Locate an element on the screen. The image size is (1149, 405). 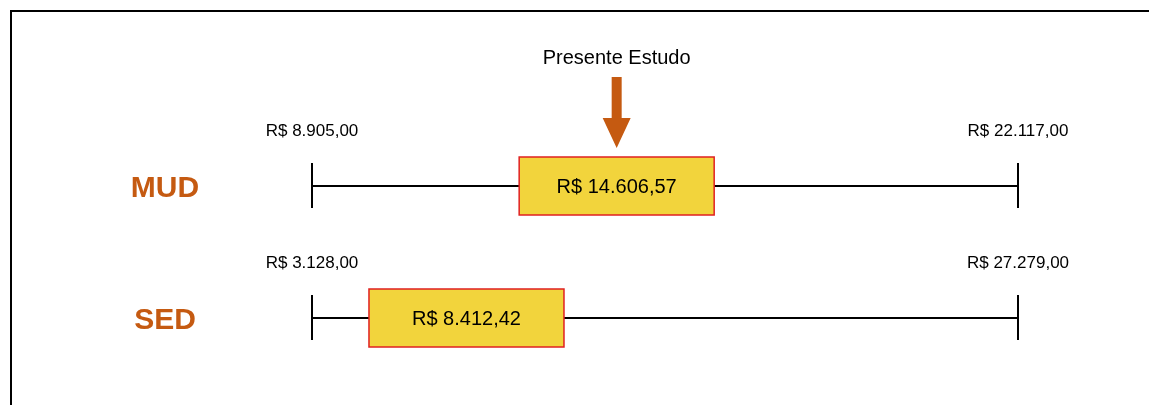
category-label: MUD is located at coordinates (165, 186).